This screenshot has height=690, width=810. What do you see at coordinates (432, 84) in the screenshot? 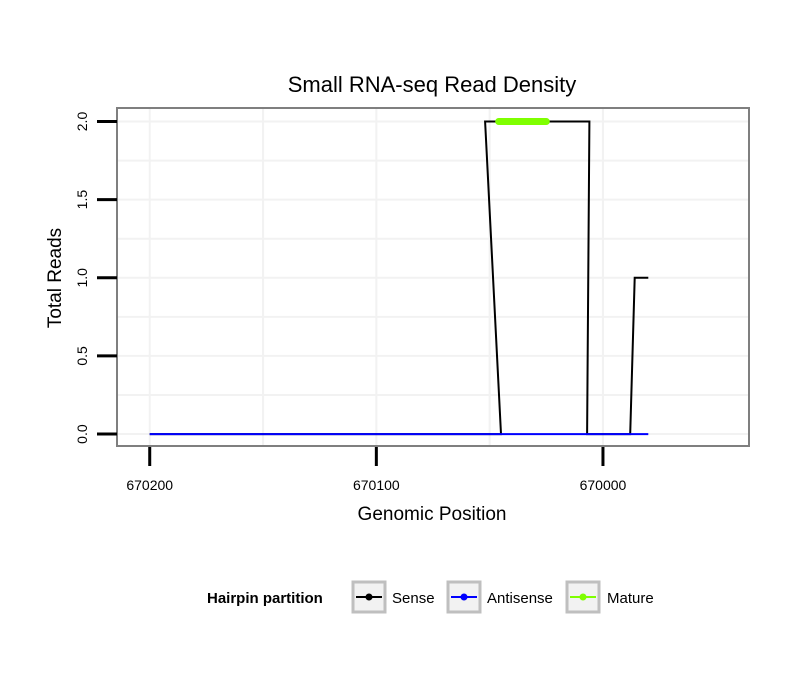
I see `chart-title: Small RNA-seq Read Density` at bounding box center [432, 84].